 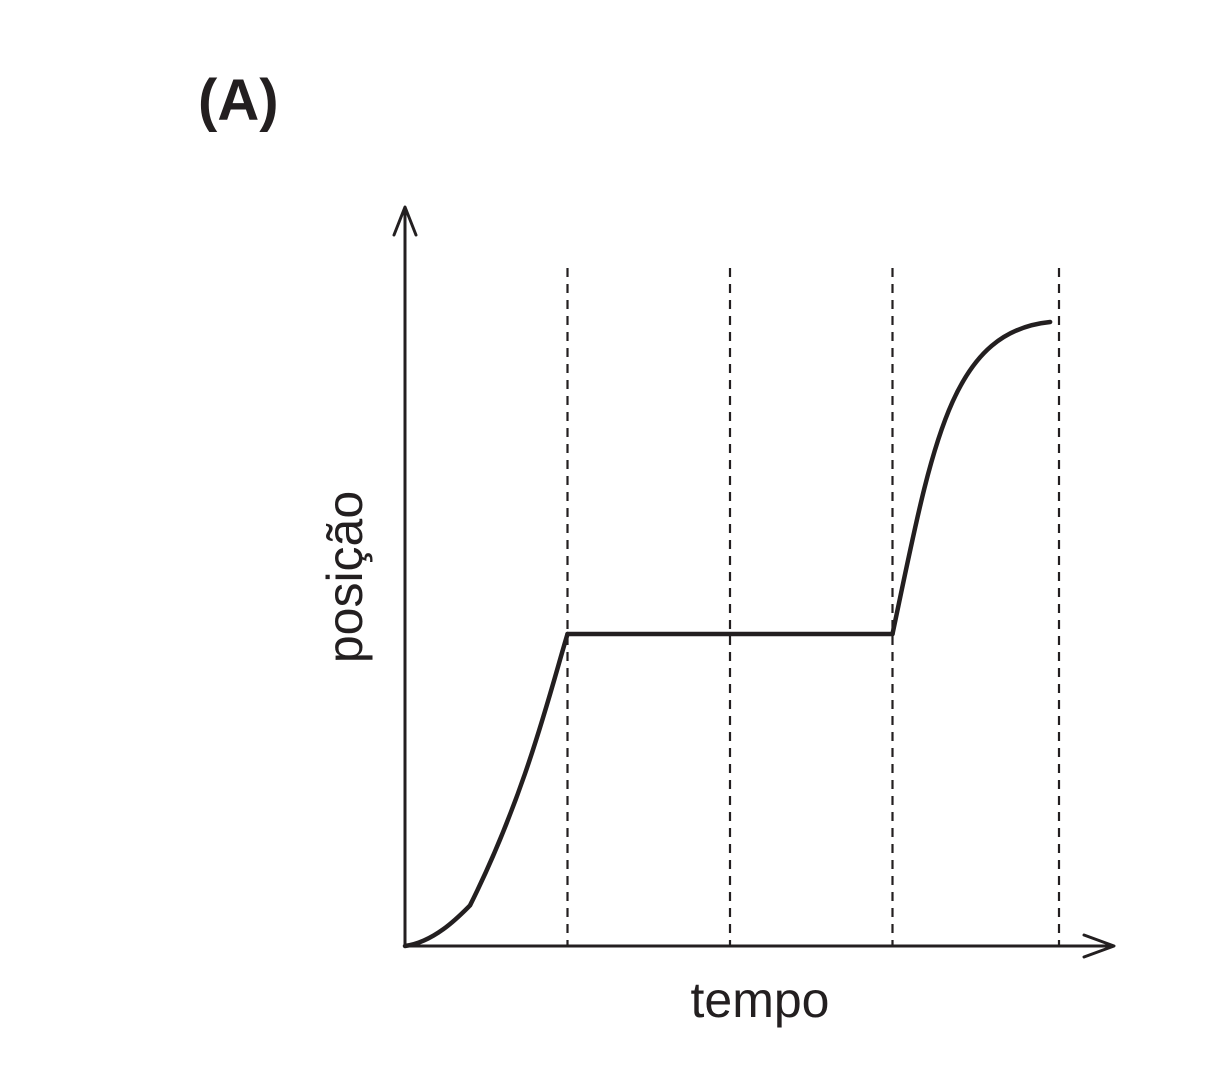 I want to click on curve-segment-rising, so click(x=971, y=478).